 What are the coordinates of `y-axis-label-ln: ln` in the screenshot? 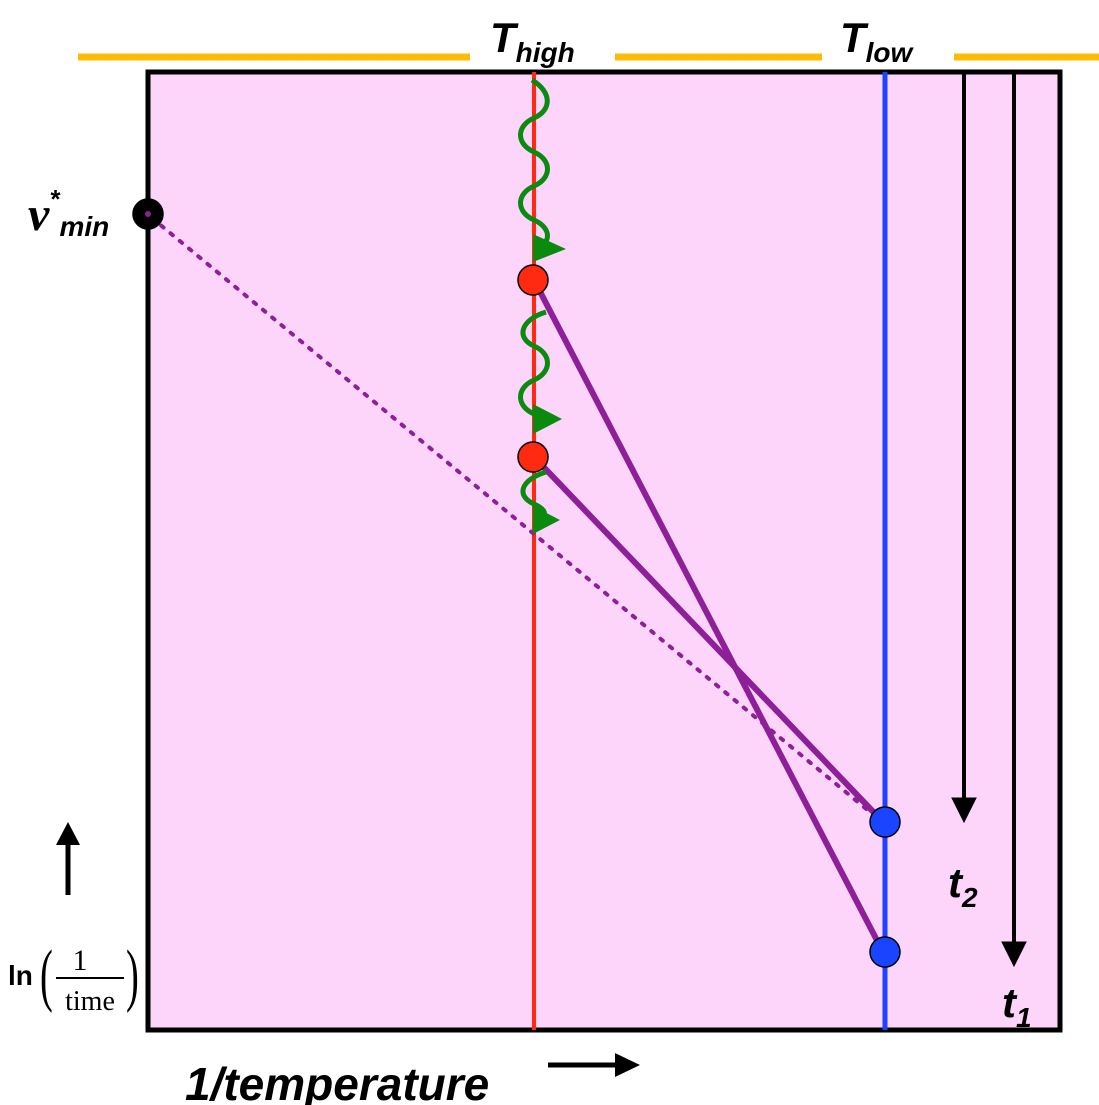 It's located at (20, 975).